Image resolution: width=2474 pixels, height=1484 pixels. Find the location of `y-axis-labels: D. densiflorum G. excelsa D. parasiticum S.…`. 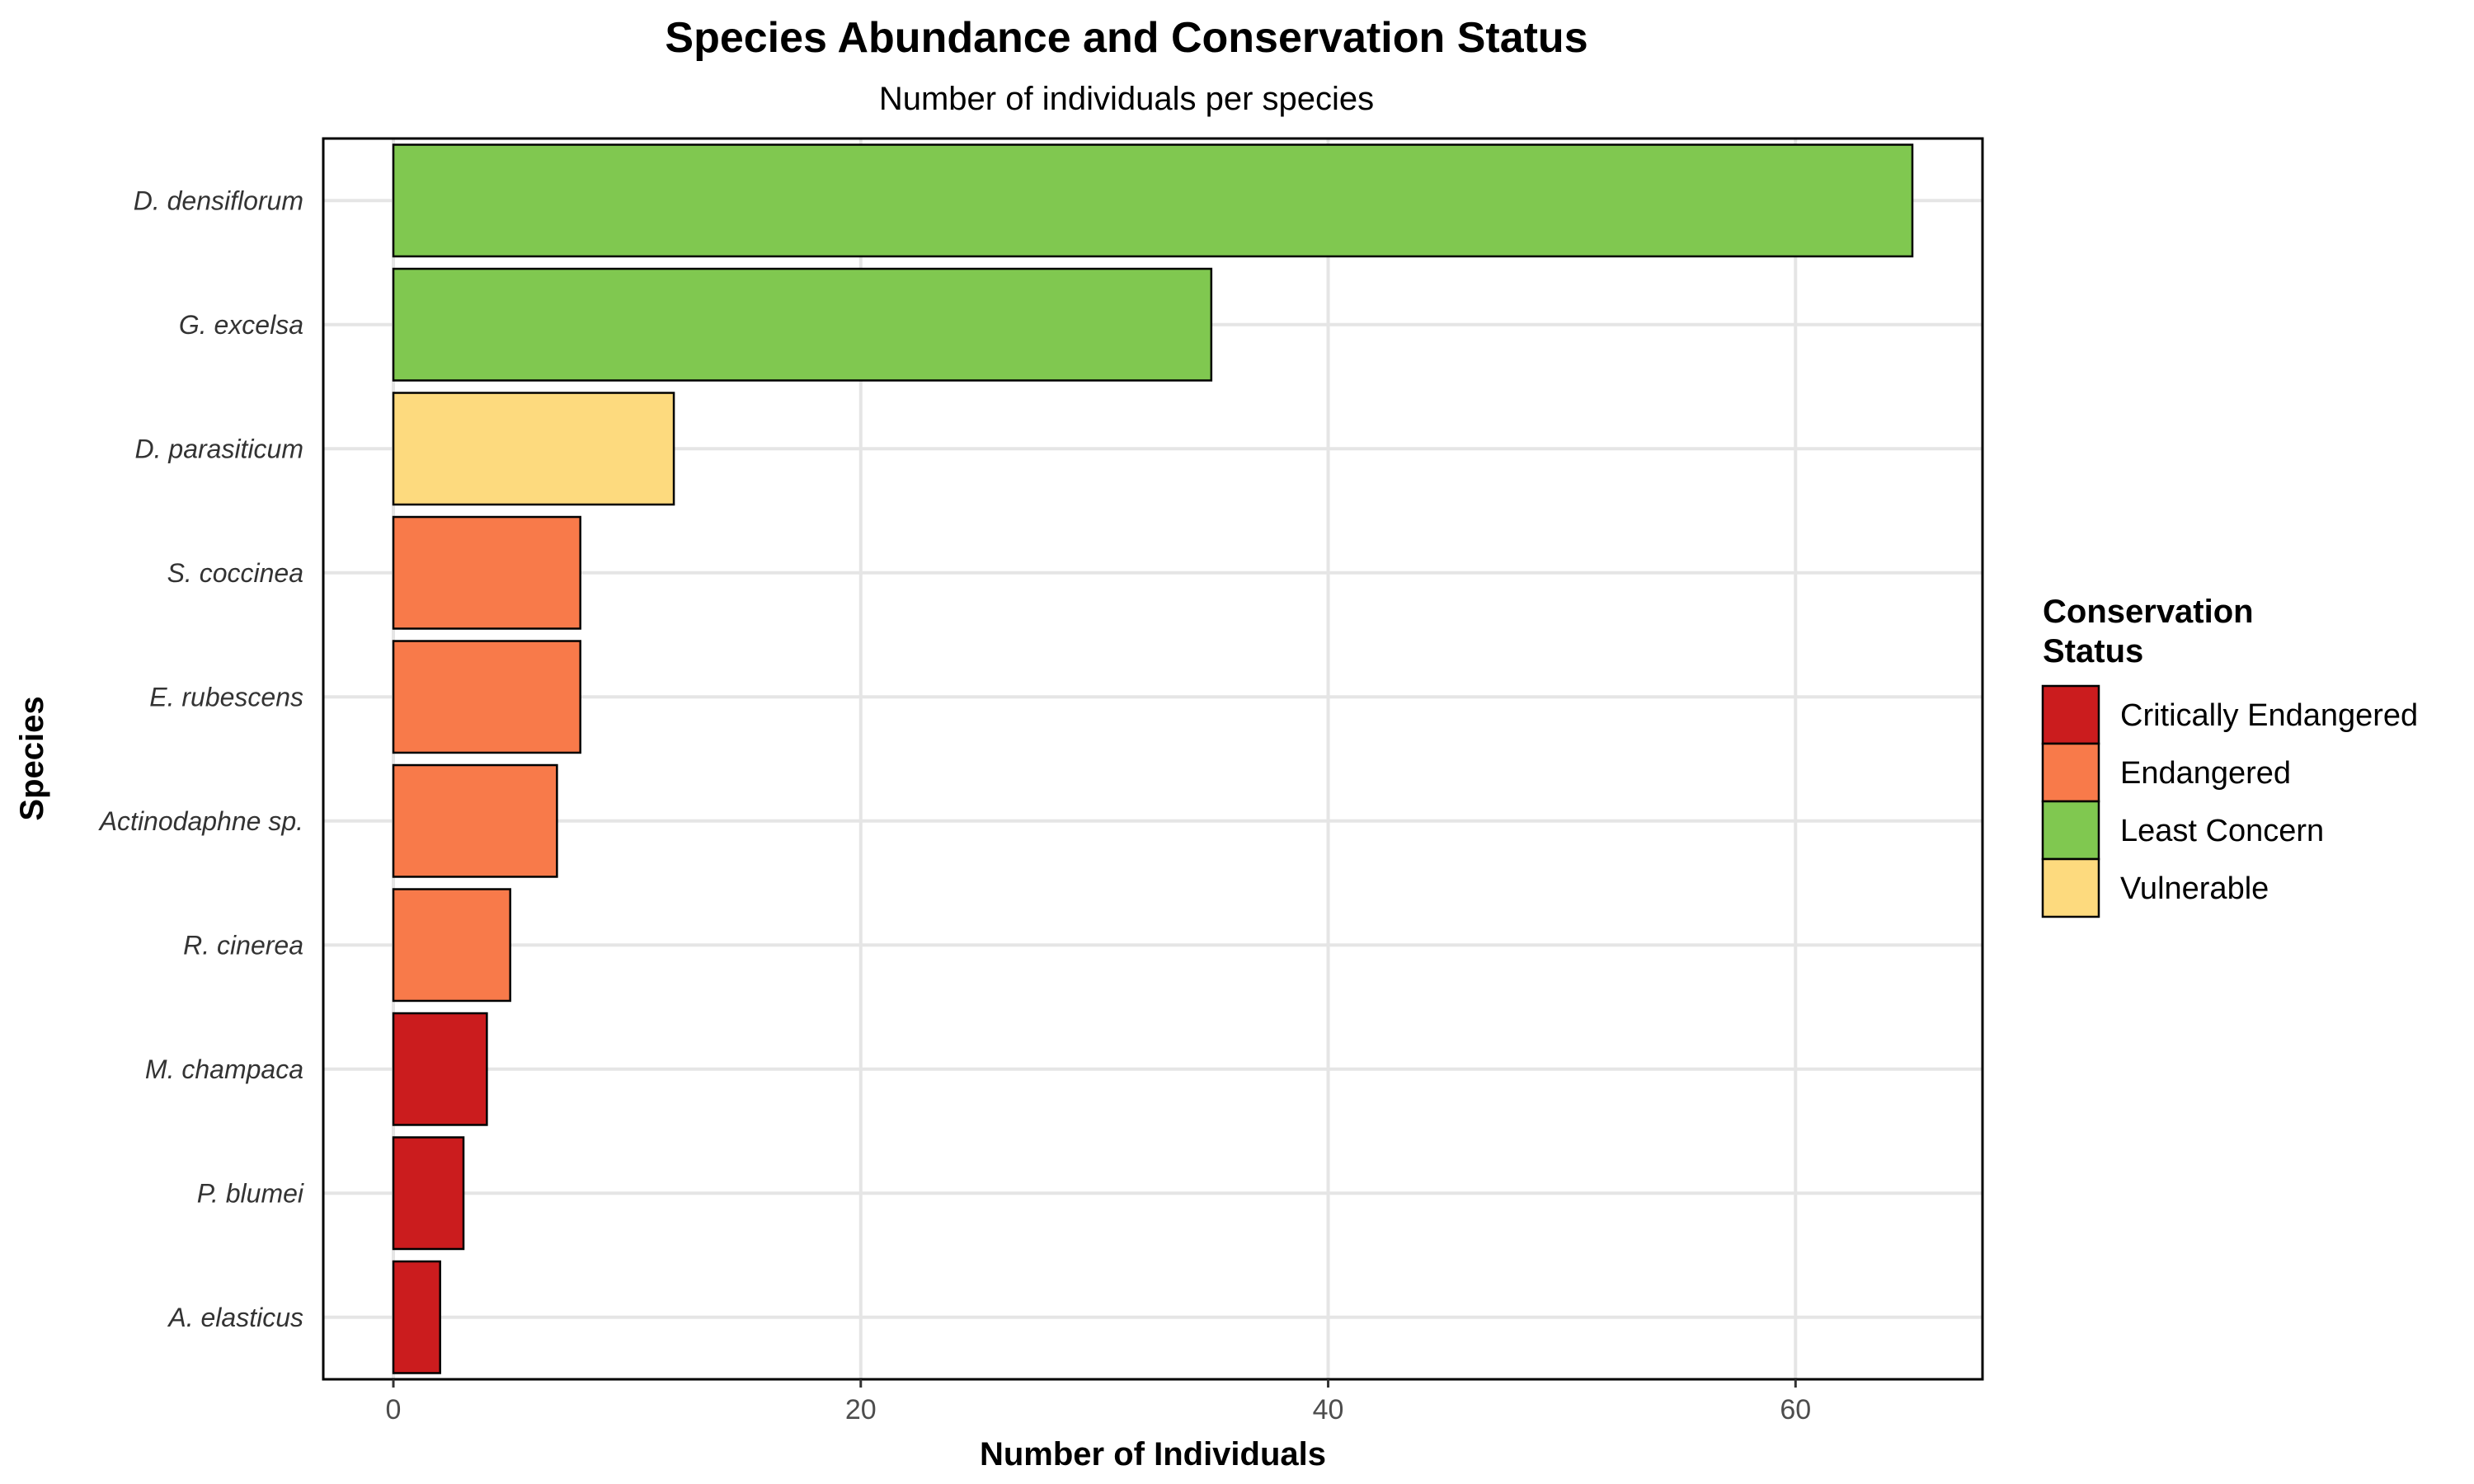

y-axis-labels: D. densiflorum G. excelsa D. parasiticum S.… is located at coordinates (201, 759).